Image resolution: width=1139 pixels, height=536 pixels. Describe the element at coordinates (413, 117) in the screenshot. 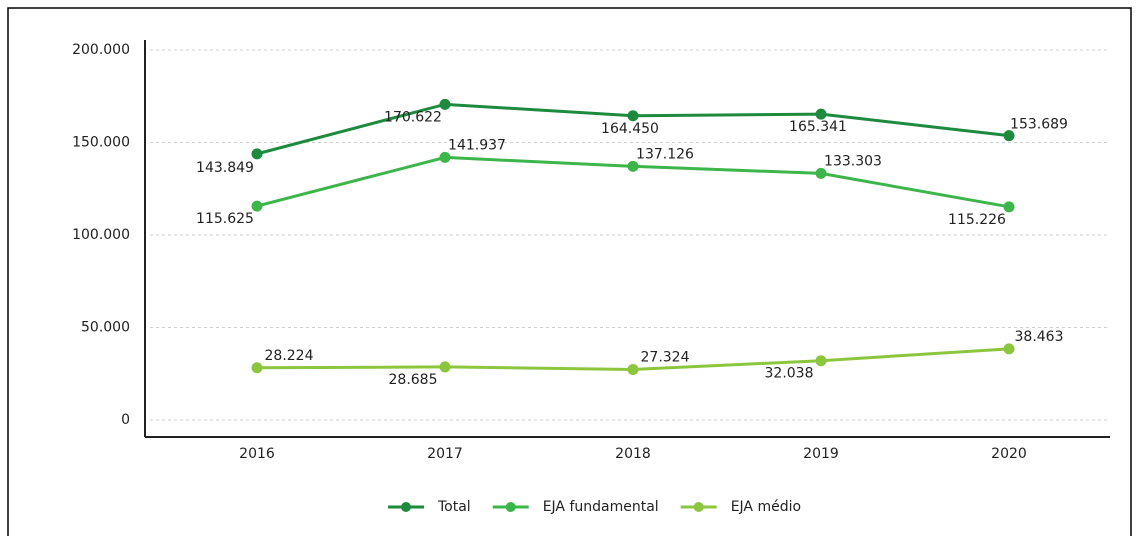

I see `data-label: 170.622` at that location.